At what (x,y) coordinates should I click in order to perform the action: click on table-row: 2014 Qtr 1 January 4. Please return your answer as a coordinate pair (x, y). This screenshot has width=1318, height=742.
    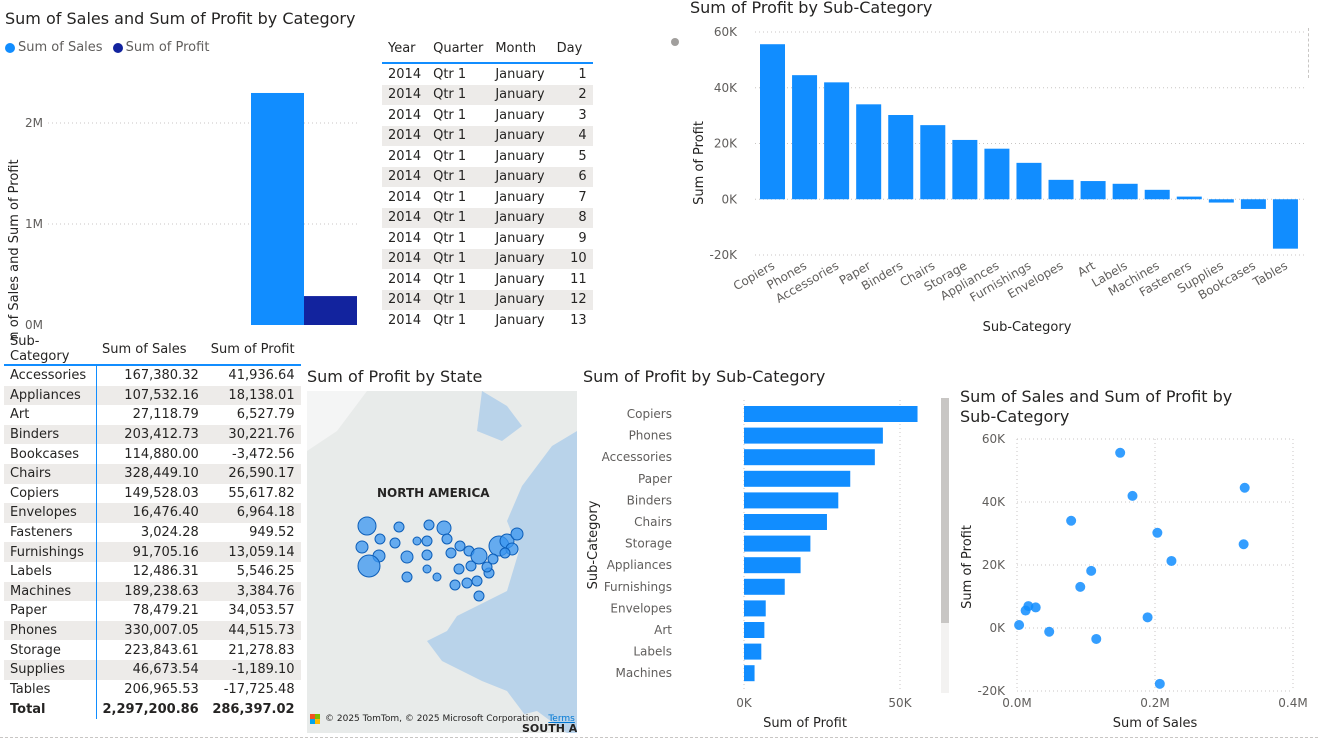
    Looking at the image, I should click on (487, 135).